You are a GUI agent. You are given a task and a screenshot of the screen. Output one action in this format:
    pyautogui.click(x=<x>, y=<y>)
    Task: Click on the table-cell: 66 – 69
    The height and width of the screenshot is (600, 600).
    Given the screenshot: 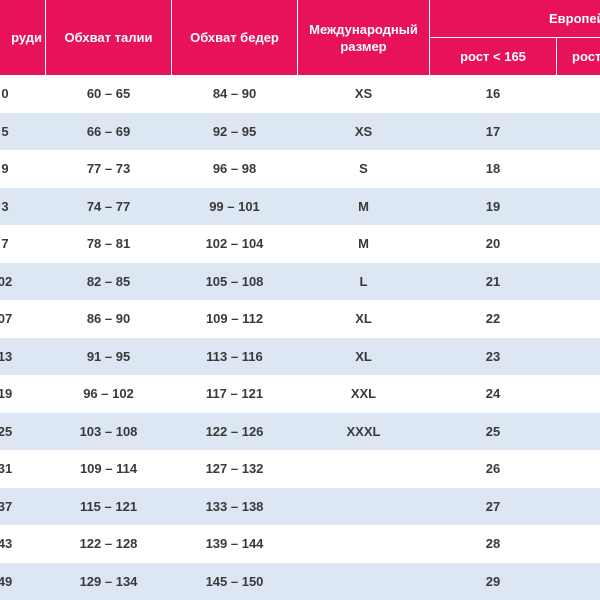 What is the action you would take?
    pyautogui.click(x=108, y=131)
    